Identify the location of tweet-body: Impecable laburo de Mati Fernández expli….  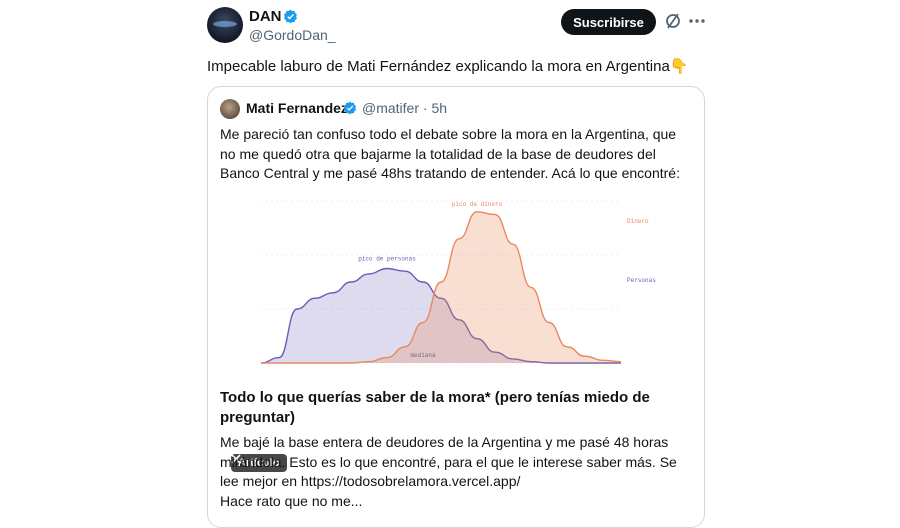
(438, 66).